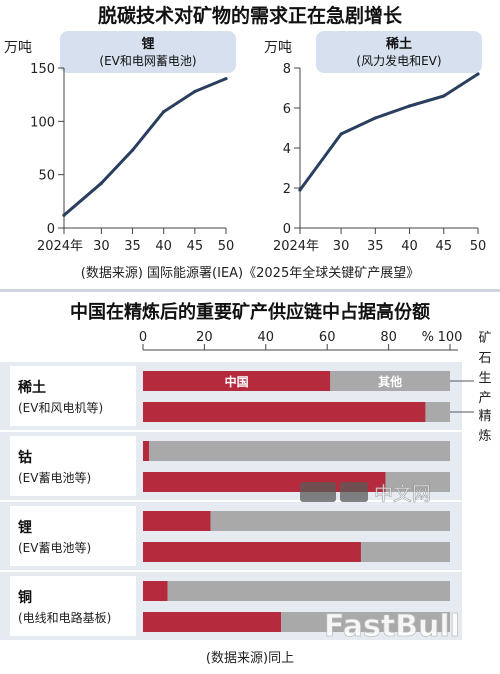 This screenshot has height=674, width=500. I want to click on mineral-desc: (电线和电路基板), so click(64, 617).